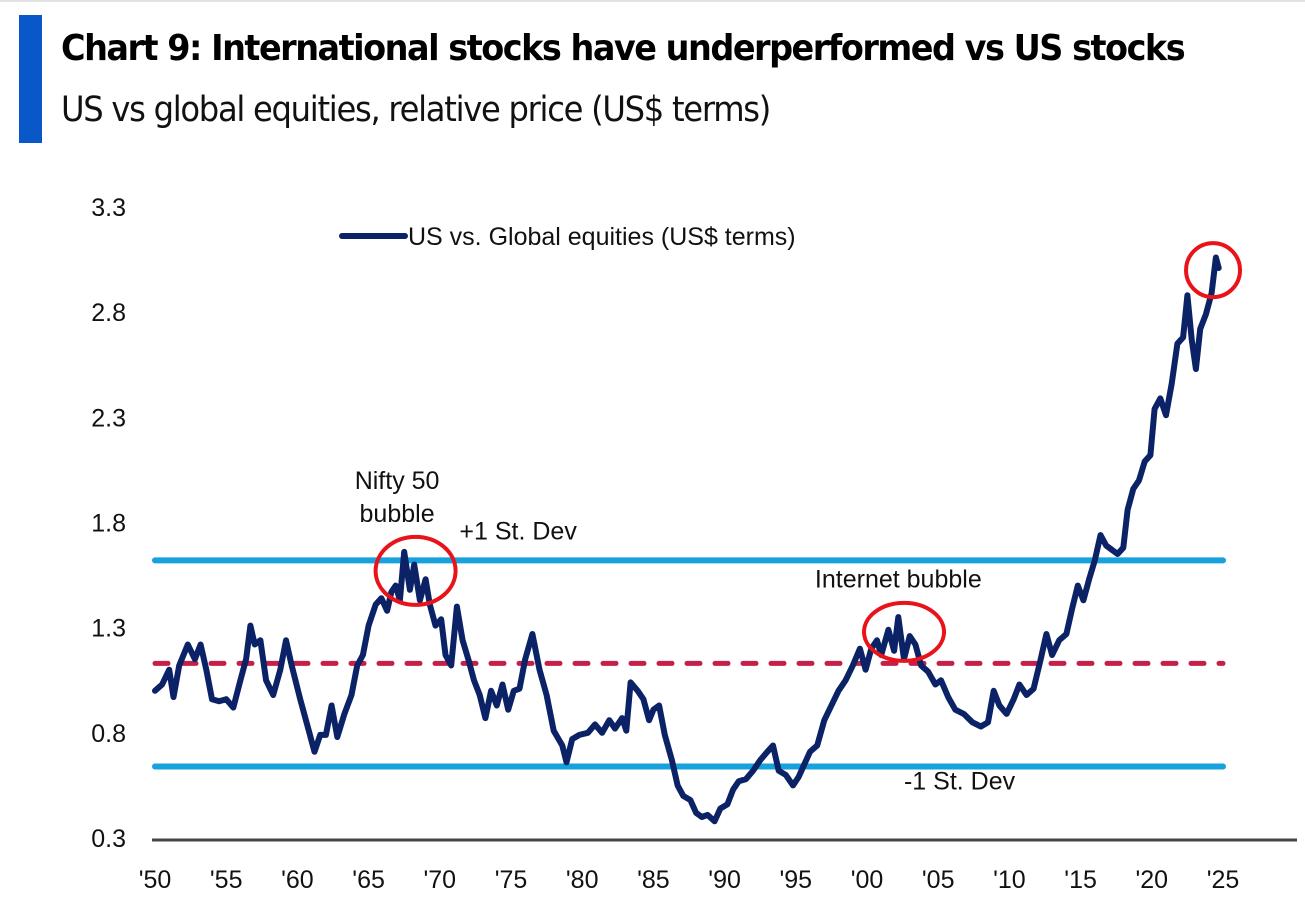 The image size is (1305, 918). I want to click on x-tick-label: '90, so click(724, 880).